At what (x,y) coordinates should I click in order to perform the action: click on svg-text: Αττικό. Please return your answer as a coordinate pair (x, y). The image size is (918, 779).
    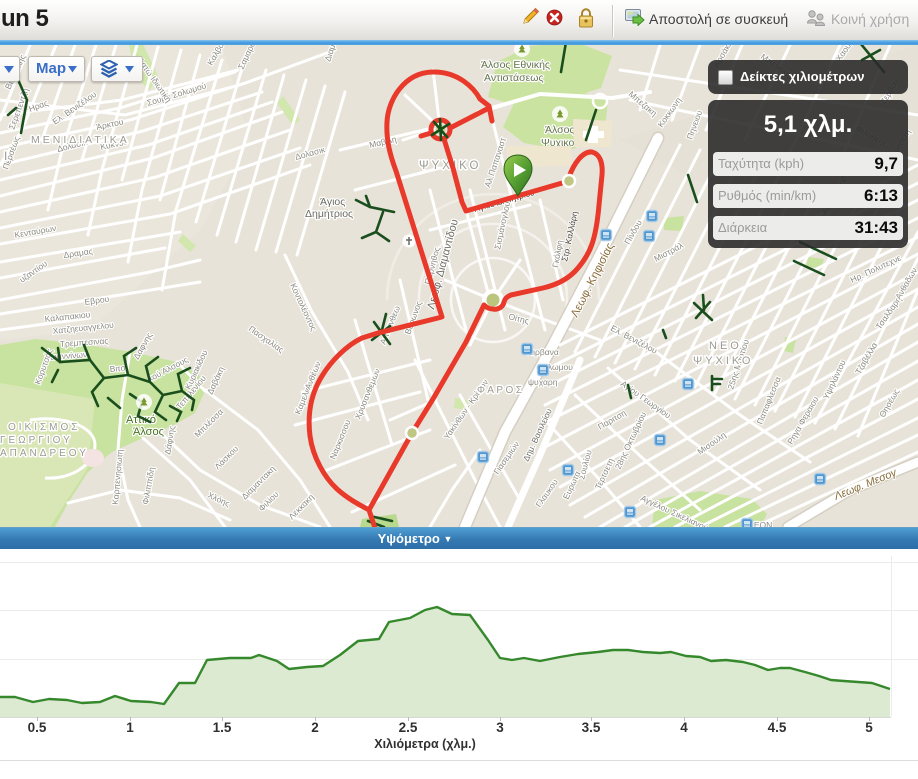
    Looking at the image, I should click on (141, 420).